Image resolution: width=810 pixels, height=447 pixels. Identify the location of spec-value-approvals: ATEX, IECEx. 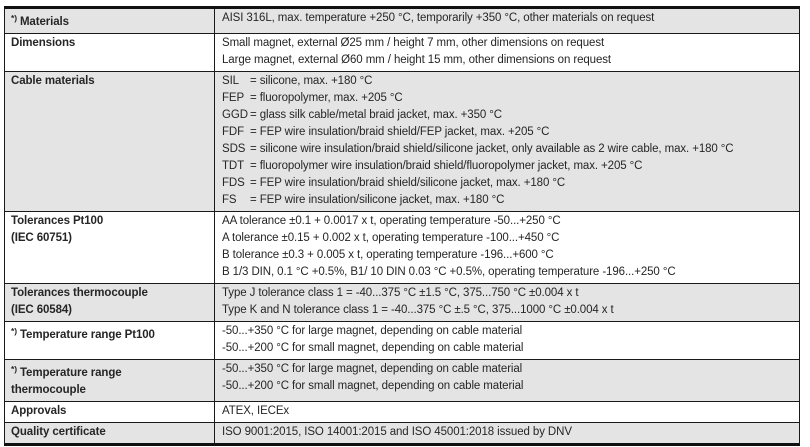
(507, 412).